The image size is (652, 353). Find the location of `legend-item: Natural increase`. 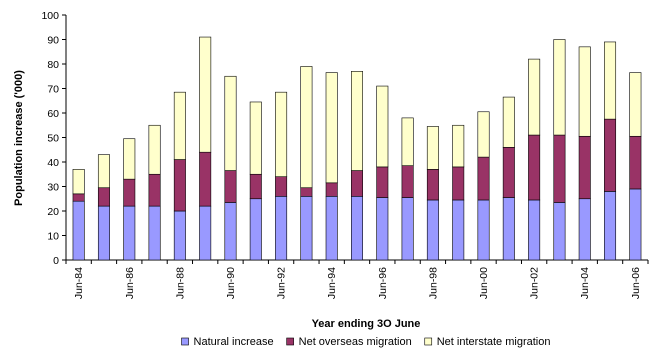

legend-item: Natural increase is located at coordinates (227, 342).